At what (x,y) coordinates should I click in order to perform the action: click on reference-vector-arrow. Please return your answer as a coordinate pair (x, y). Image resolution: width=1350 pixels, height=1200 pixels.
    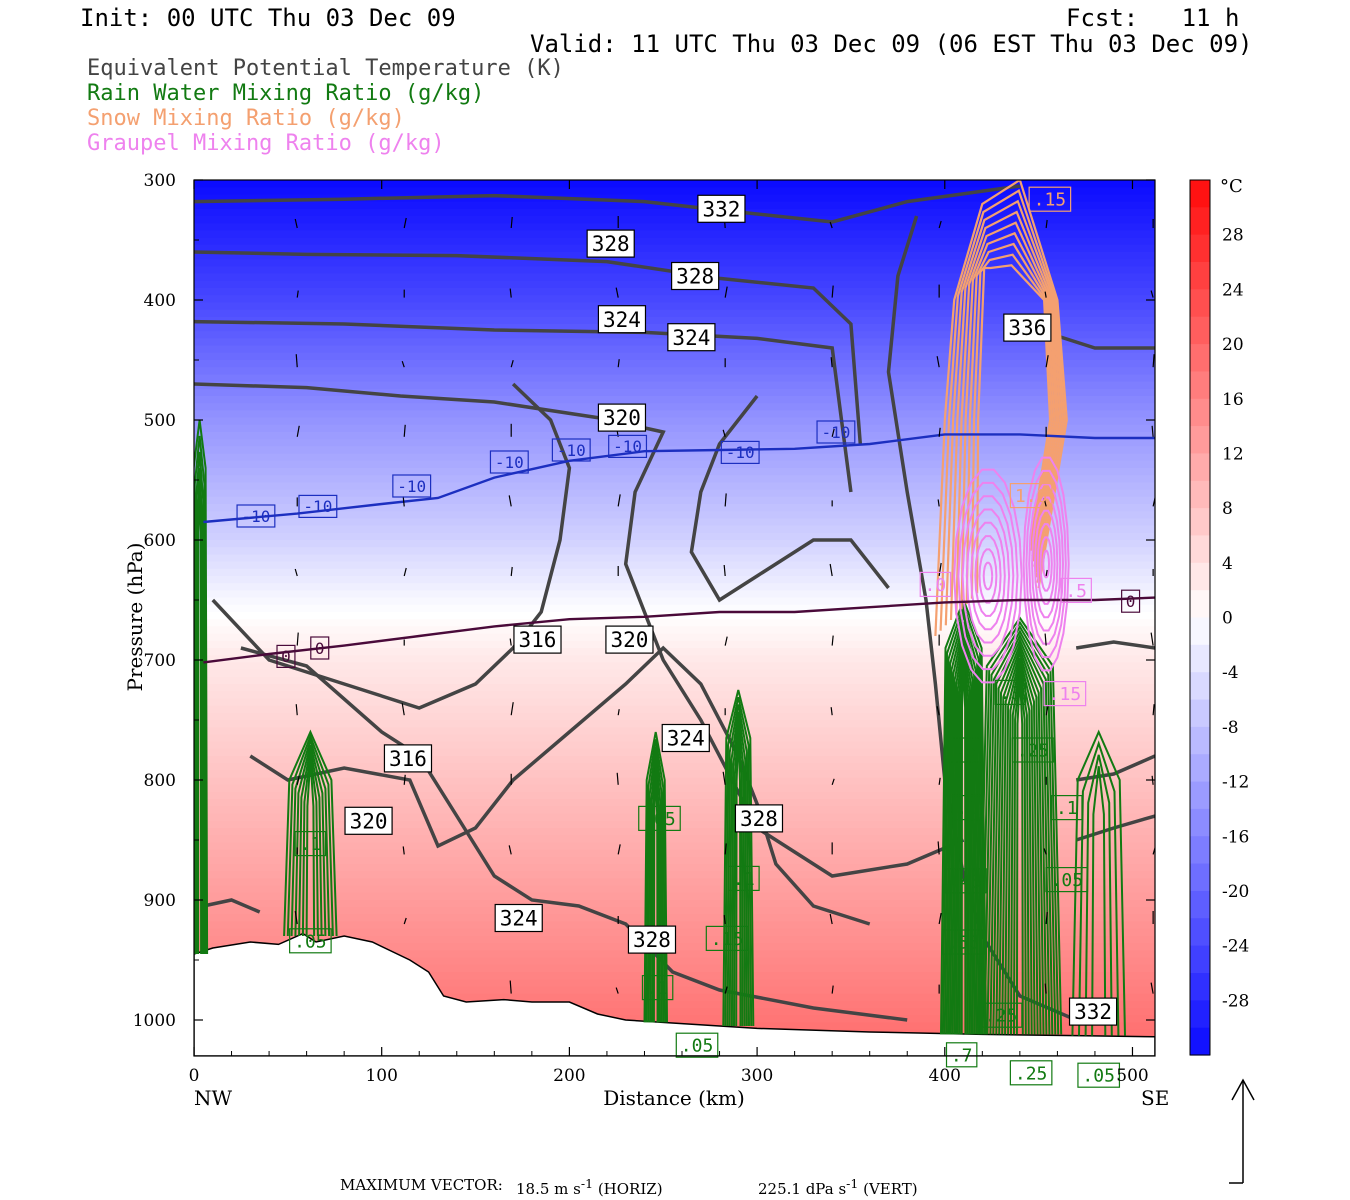
    Looking at the image, I should click on (1242, 1131).